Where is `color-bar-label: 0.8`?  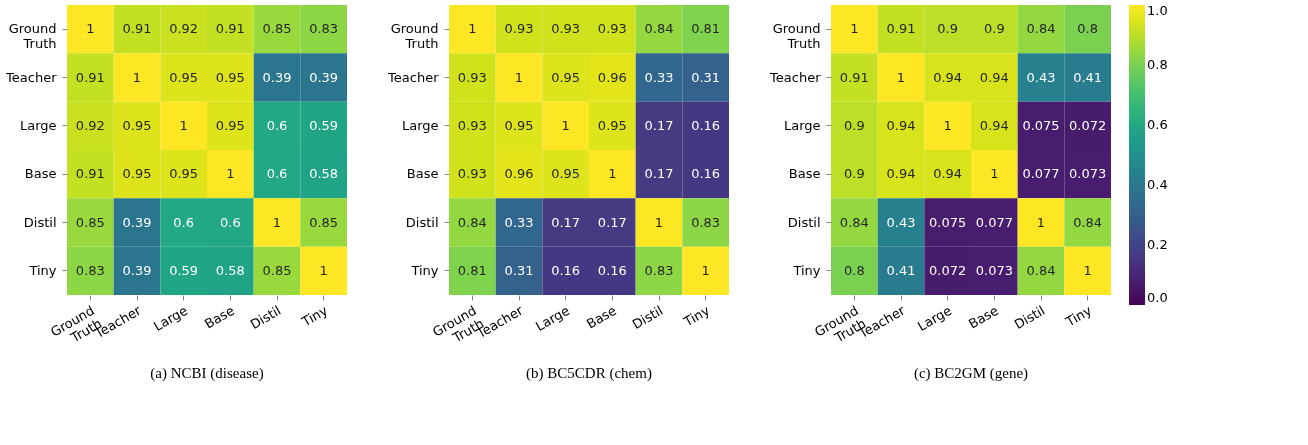 color-bar-label: 0.8 is located at coordinates (1157, 64).